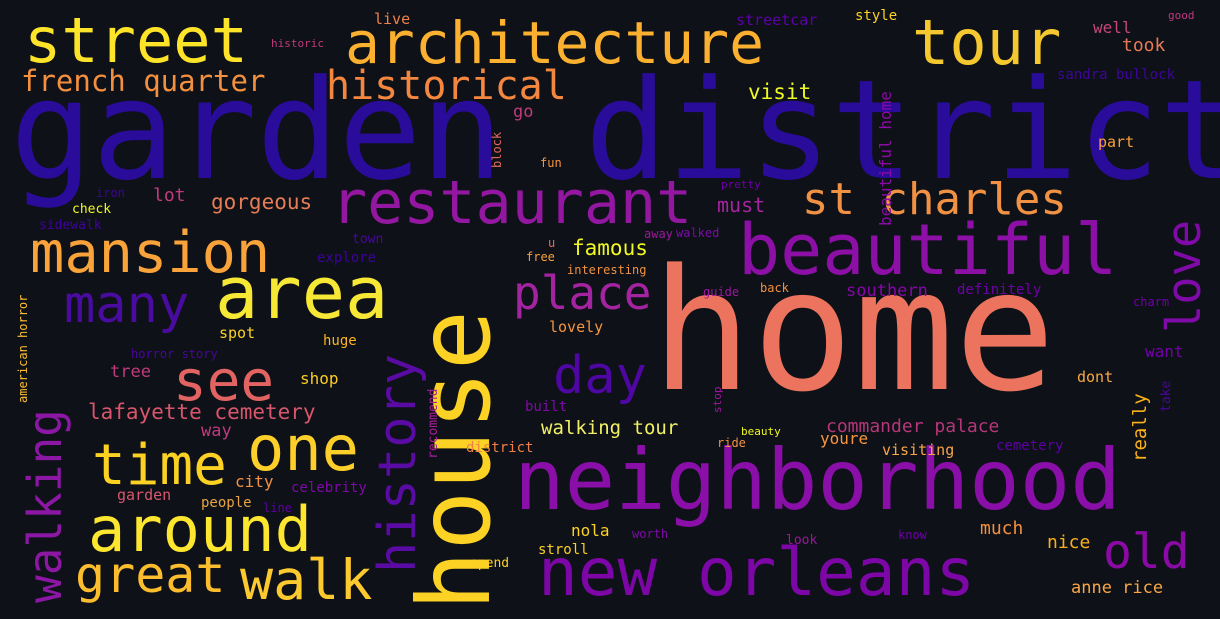  I want to click on word-must: must, so click(741, 205).